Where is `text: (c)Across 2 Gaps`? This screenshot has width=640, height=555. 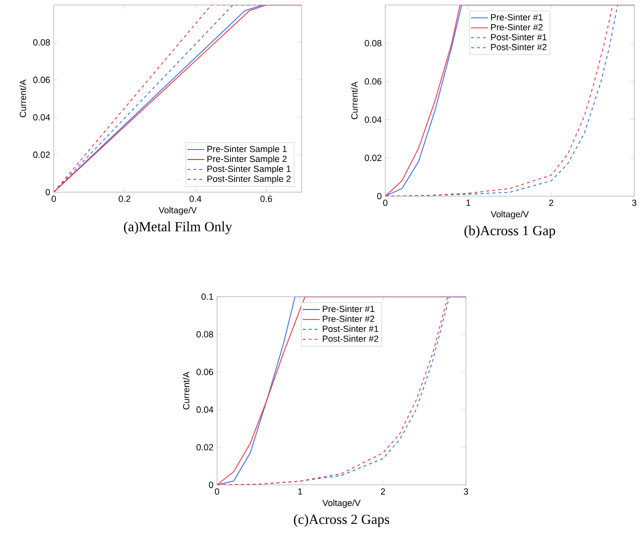 text: (c)Across 2 Gaps is located at coordinates (342, 521).